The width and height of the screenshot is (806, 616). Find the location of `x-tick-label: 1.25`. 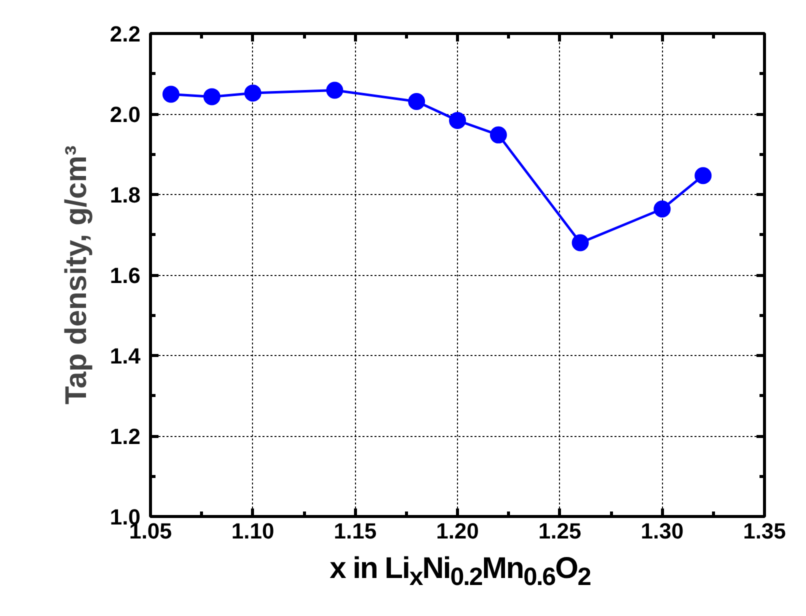

x-tick-label: 1.25 is located at coordinates (560, 531).